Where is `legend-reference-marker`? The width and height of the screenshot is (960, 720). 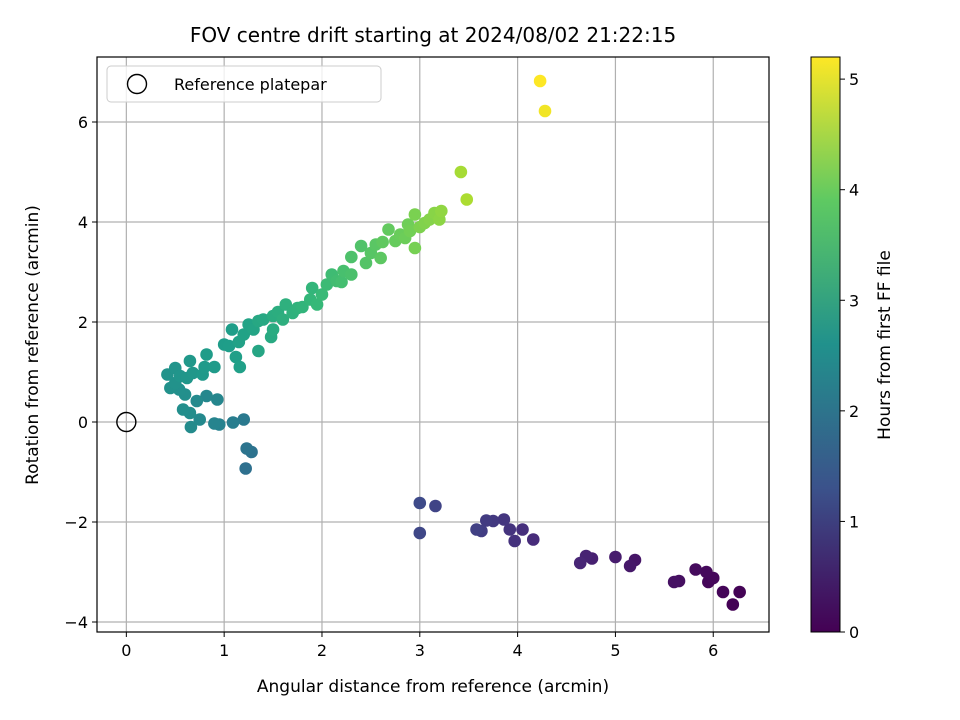 legend-reference-marker is located at coordinates (137, 84).